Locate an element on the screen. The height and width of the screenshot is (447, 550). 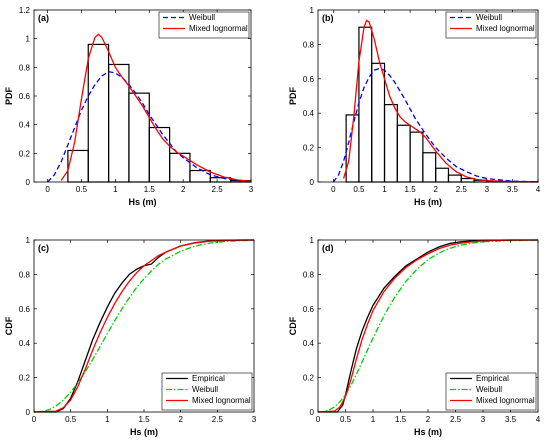
panel-label: (b) is located at coordinates (328, 18).